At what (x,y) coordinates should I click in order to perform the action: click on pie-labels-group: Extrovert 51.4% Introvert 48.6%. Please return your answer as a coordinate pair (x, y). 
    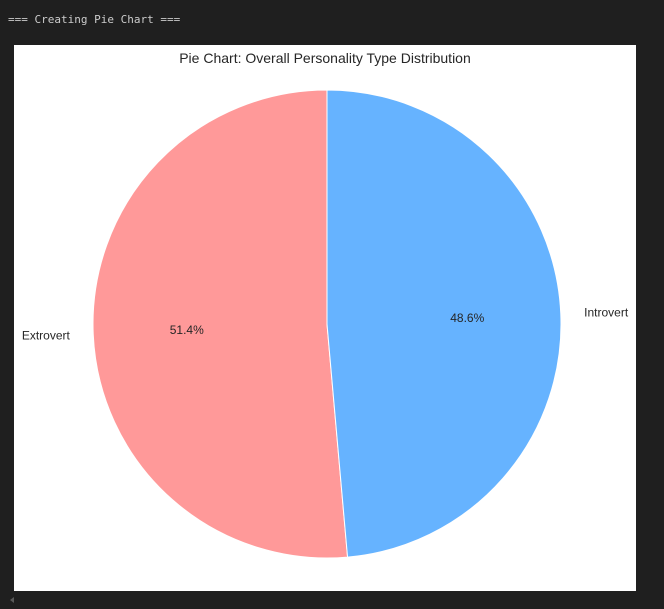
    Looking at the image, I should click on (325, 324).